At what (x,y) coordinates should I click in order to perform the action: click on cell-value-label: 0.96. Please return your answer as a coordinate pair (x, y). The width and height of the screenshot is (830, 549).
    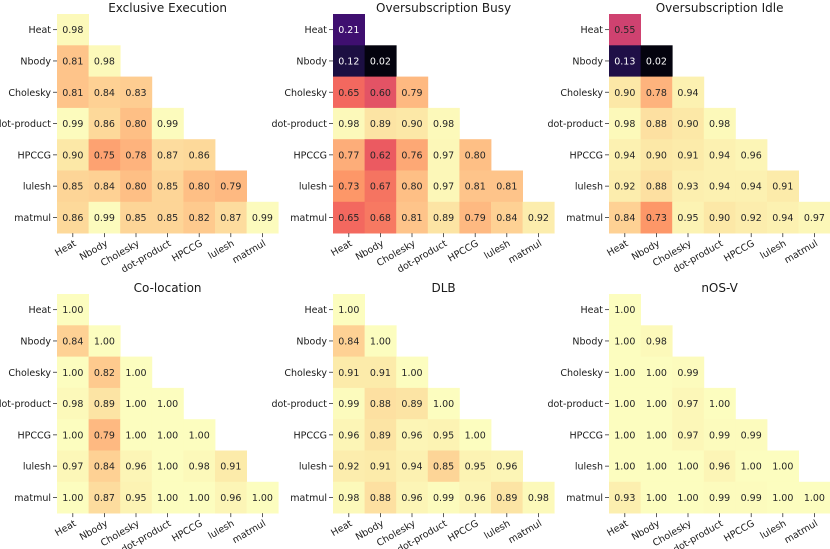
    Looking at the image, I should click on (719, 467).